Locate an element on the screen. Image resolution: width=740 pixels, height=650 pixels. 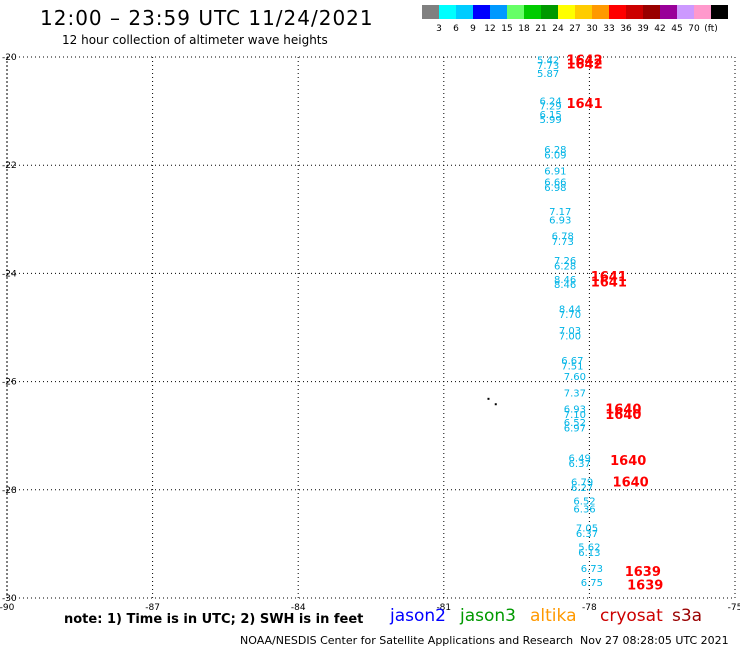
swh-label: 6.15 is located at coordinates (550, 115).